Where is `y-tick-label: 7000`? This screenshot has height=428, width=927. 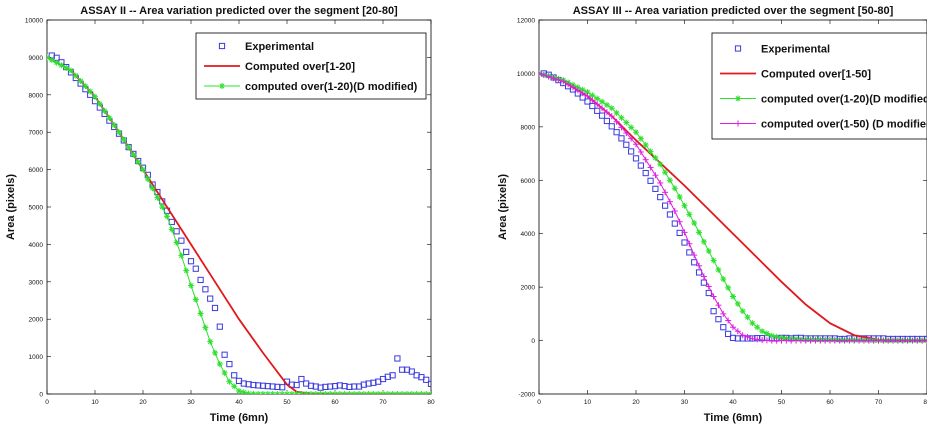
y-tick-label: 7000 is located at coordinates (36, 133).